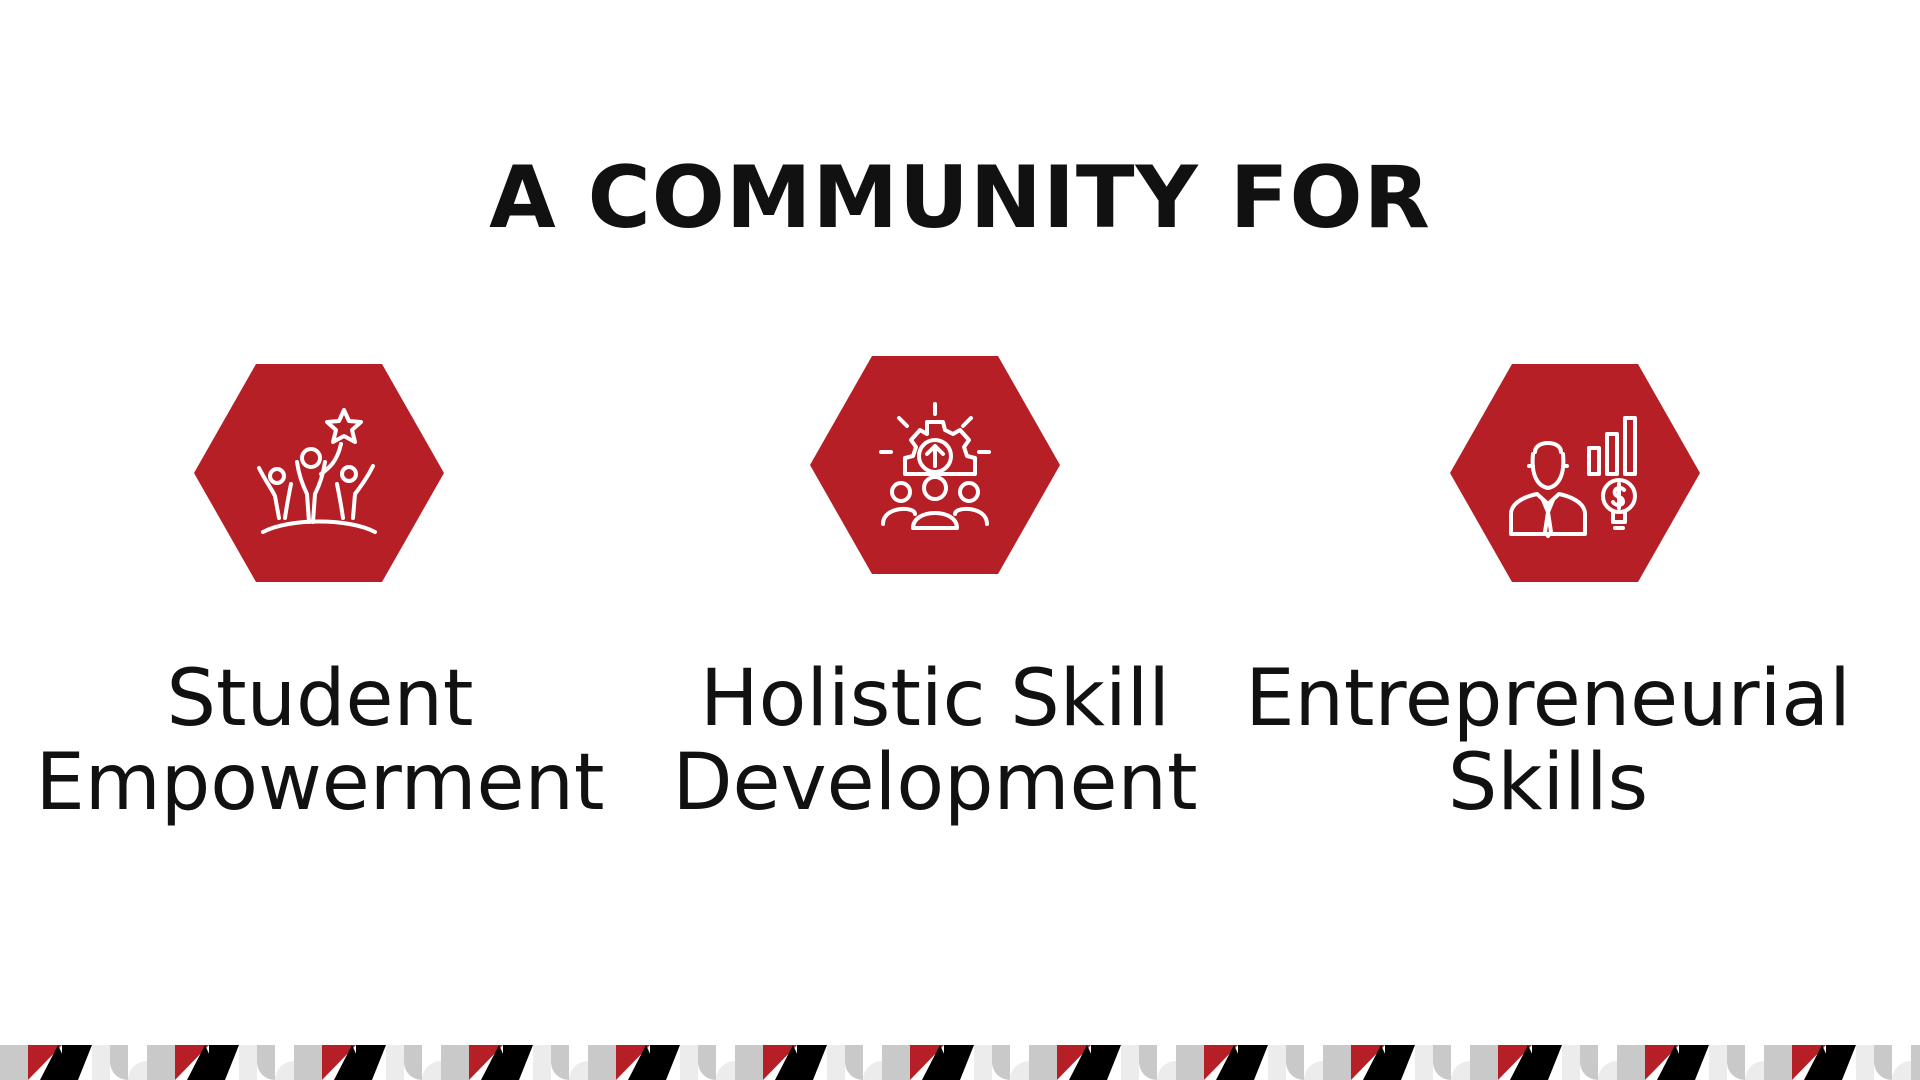 The height and width of the screenshot is (1080, 1920). I want to click on gear-team-icon, so click(935, 466).